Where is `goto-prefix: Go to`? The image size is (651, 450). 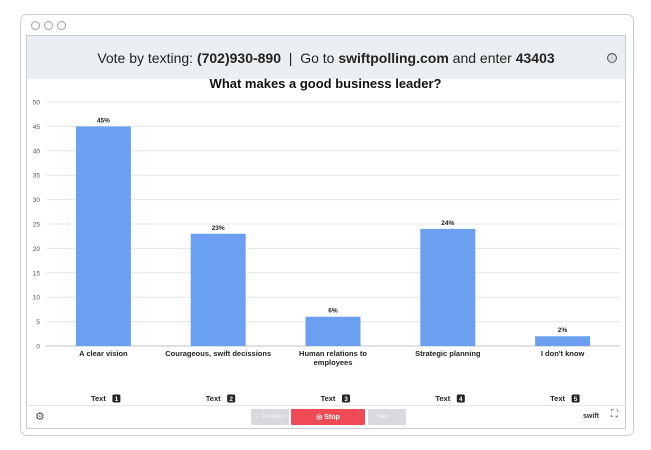 goto-prefix: Go to is located at coordinates (319, 57).